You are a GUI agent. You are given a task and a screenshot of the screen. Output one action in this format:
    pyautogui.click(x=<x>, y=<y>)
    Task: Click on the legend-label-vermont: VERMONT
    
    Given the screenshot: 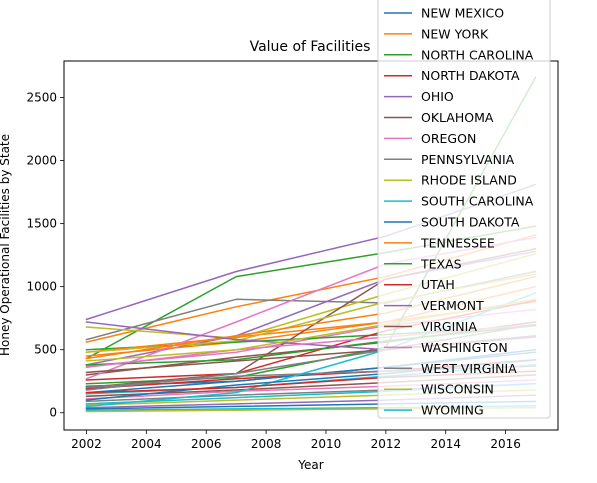 What is the action you would take?
    pyautogui.click(x=452, y=305)
    